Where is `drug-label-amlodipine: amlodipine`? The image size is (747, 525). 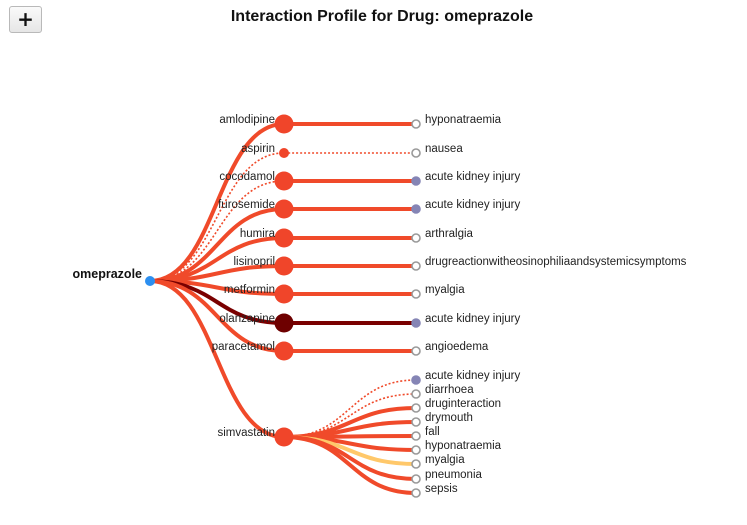 drug-label-amlodipine: amlodipine is located at coordinates (247, 120).